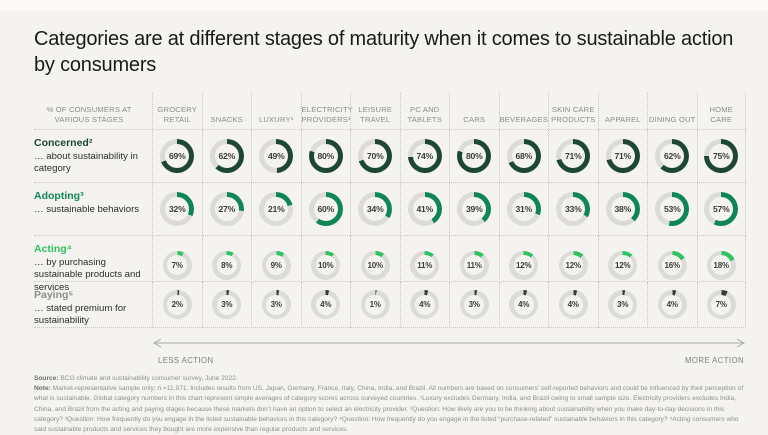 The height and width of the screenshot is (435, 768). Describe the element at coordinates (53, 249) in the screenshot. I see `stage-name: Acting⁴` at that location.